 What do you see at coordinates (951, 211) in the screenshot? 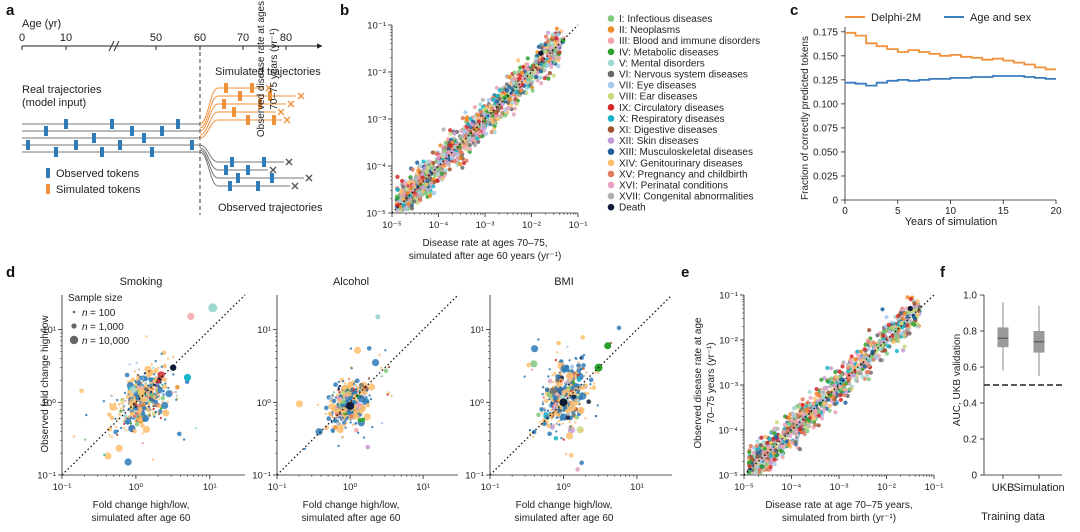
I see `x-tick-label: 10` at bounding box center [951, 211].